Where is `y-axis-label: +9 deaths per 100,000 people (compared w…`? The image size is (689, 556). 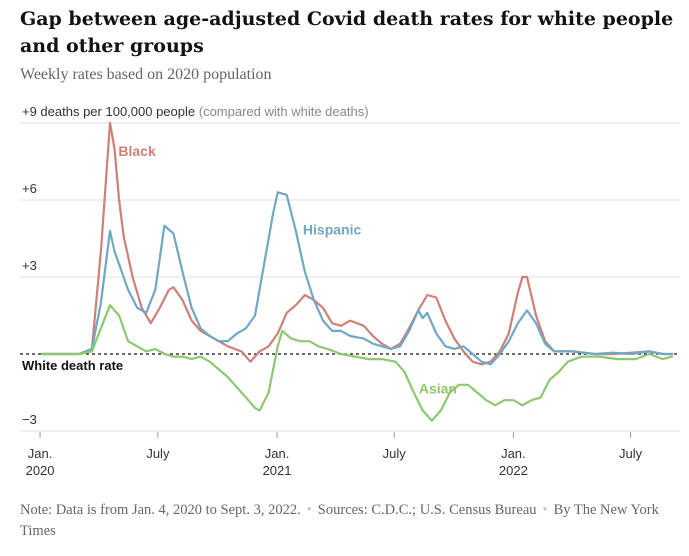
y-axis-label: +9 deaths per 100,000 people (compared w… is located at coordinates (195, 111).